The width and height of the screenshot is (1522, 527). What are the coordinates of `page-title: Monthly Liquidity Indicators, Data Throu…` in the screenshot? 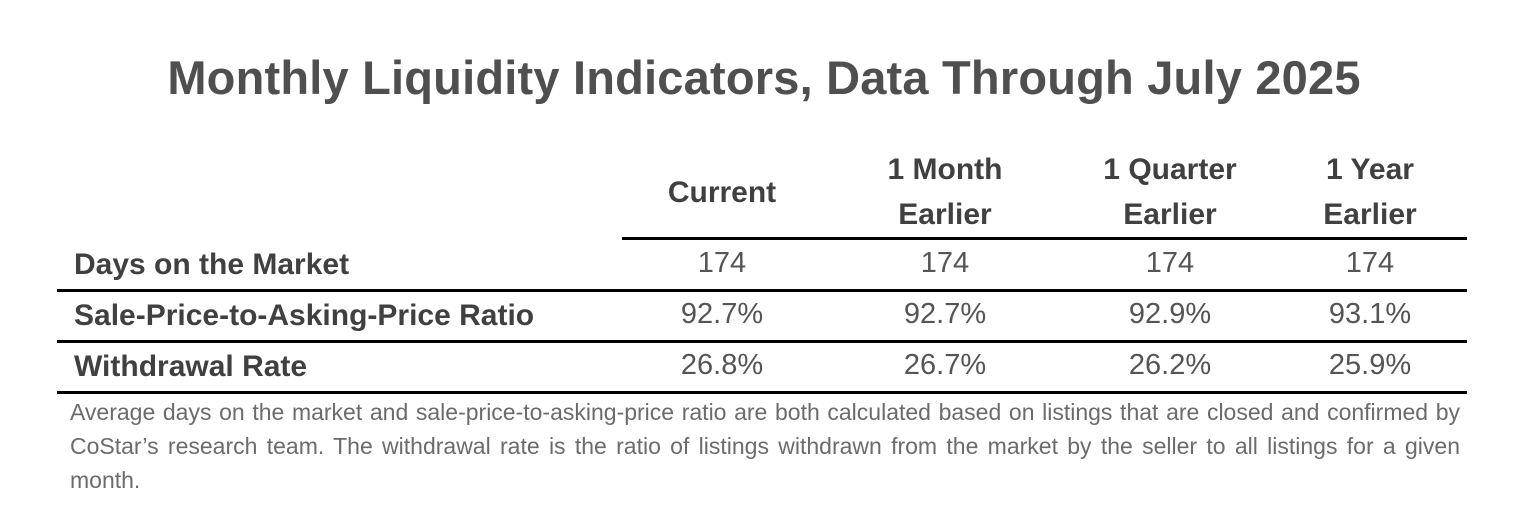 It's located at (764, 77).